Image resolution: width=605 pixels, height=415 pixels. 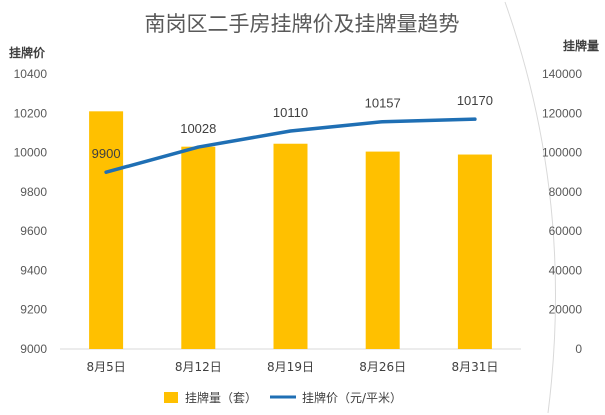 What do you see at coordinates (352, 398) in the screenshot?
I see `legend-label-line: 挂牌价（元/平米）` at bounding box center [352, 398].